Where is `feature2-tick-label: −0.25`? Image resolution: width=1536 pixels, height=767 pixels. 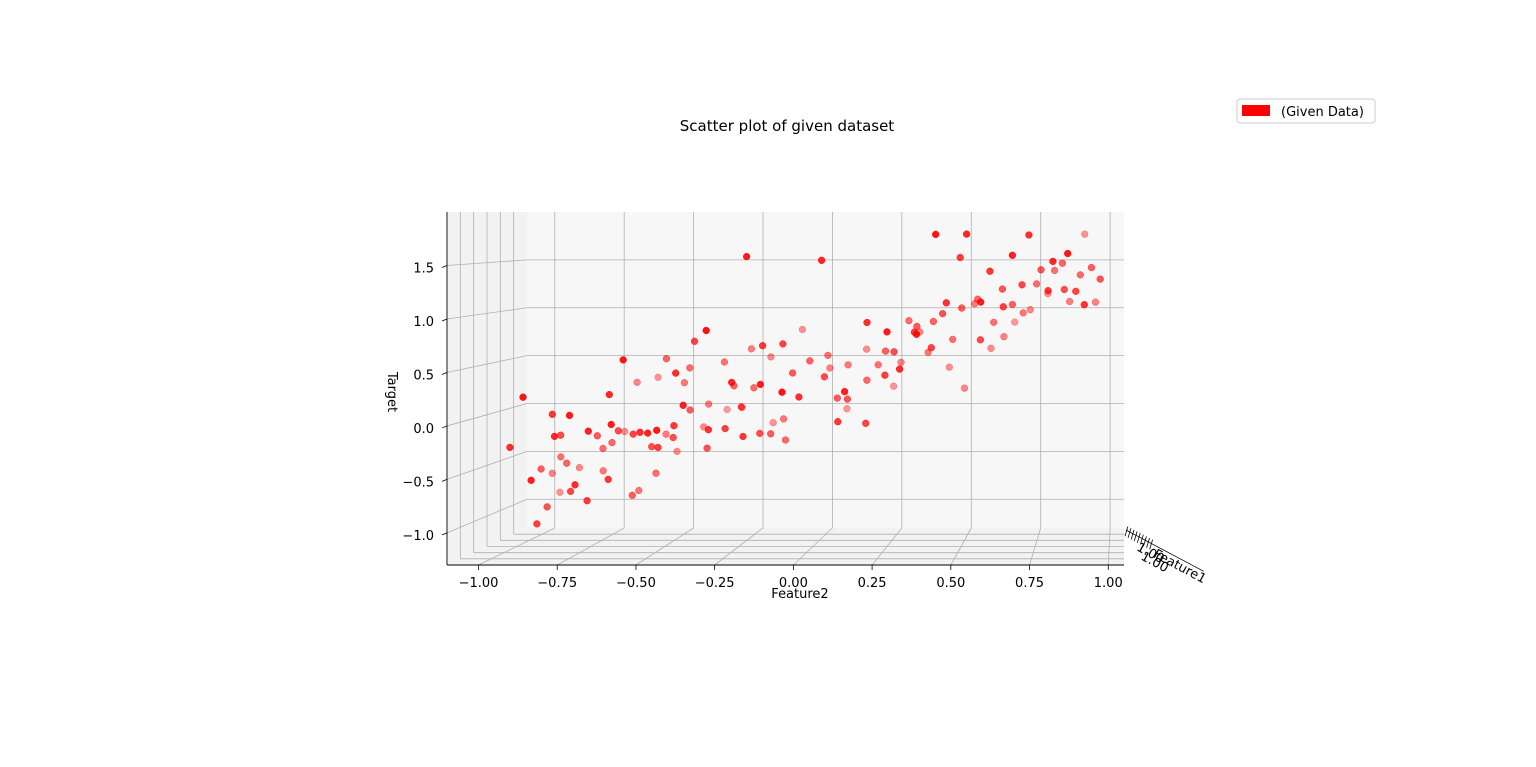
feature2-tick-label: −0.25 is located at coordinates (715, 583).